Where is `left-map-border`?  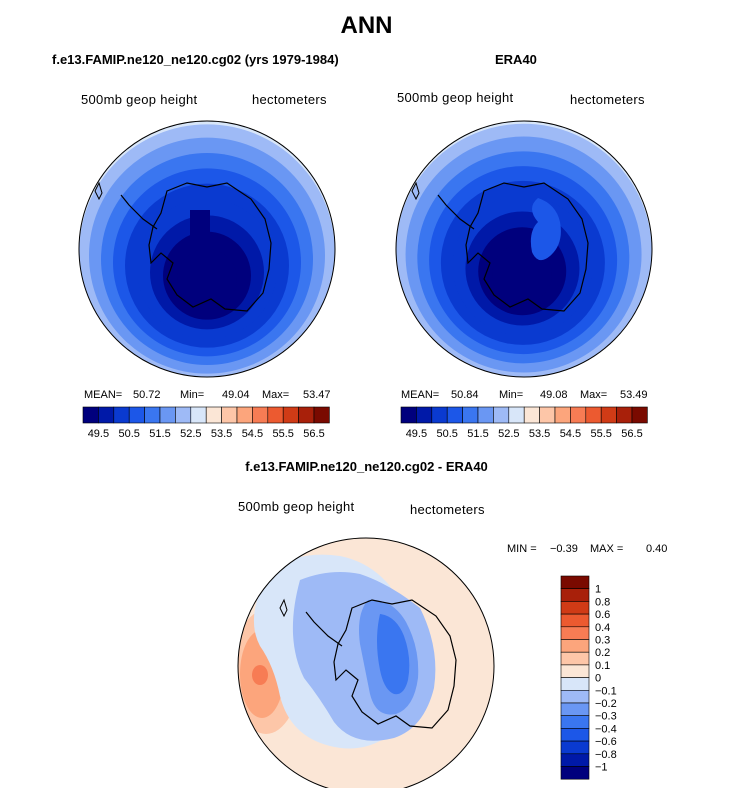 left-map-border is located at coordinates (207, 249).